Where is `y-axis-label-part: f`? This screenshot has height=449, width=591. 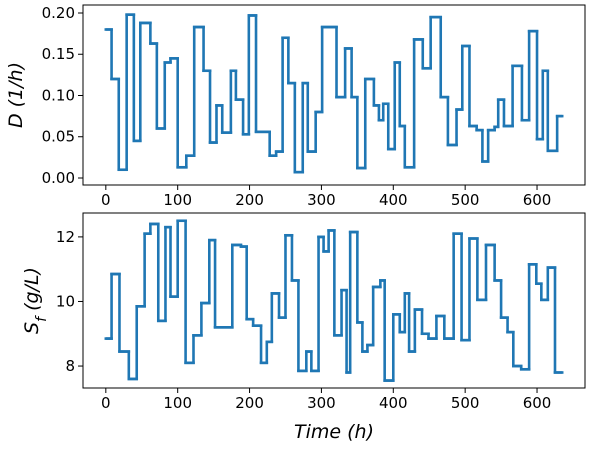 y-axis-label-part: f is located at coordinates (42, 318).